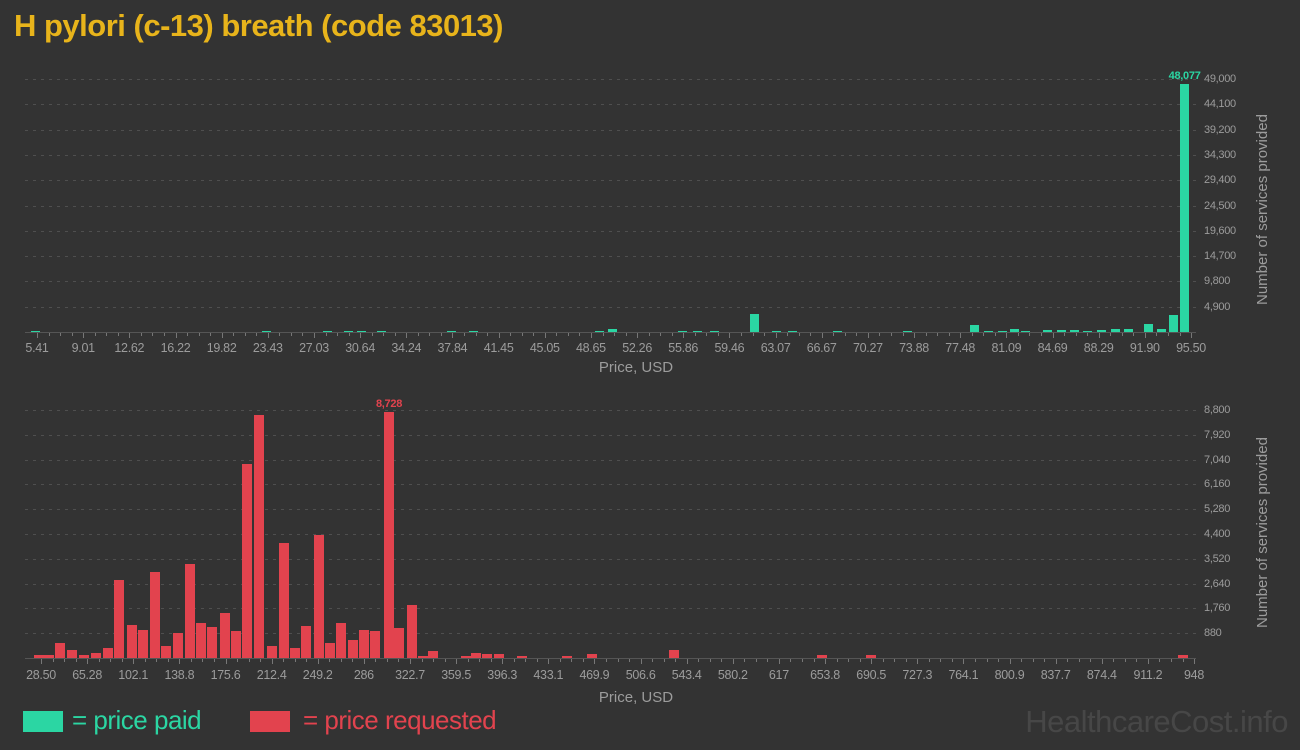 The height and width of the screenshot is (750, 1300). Describe the element at coordinates (360, 348) in the screenshot. I see `paid-x-tick-label: 30.64` at that location.